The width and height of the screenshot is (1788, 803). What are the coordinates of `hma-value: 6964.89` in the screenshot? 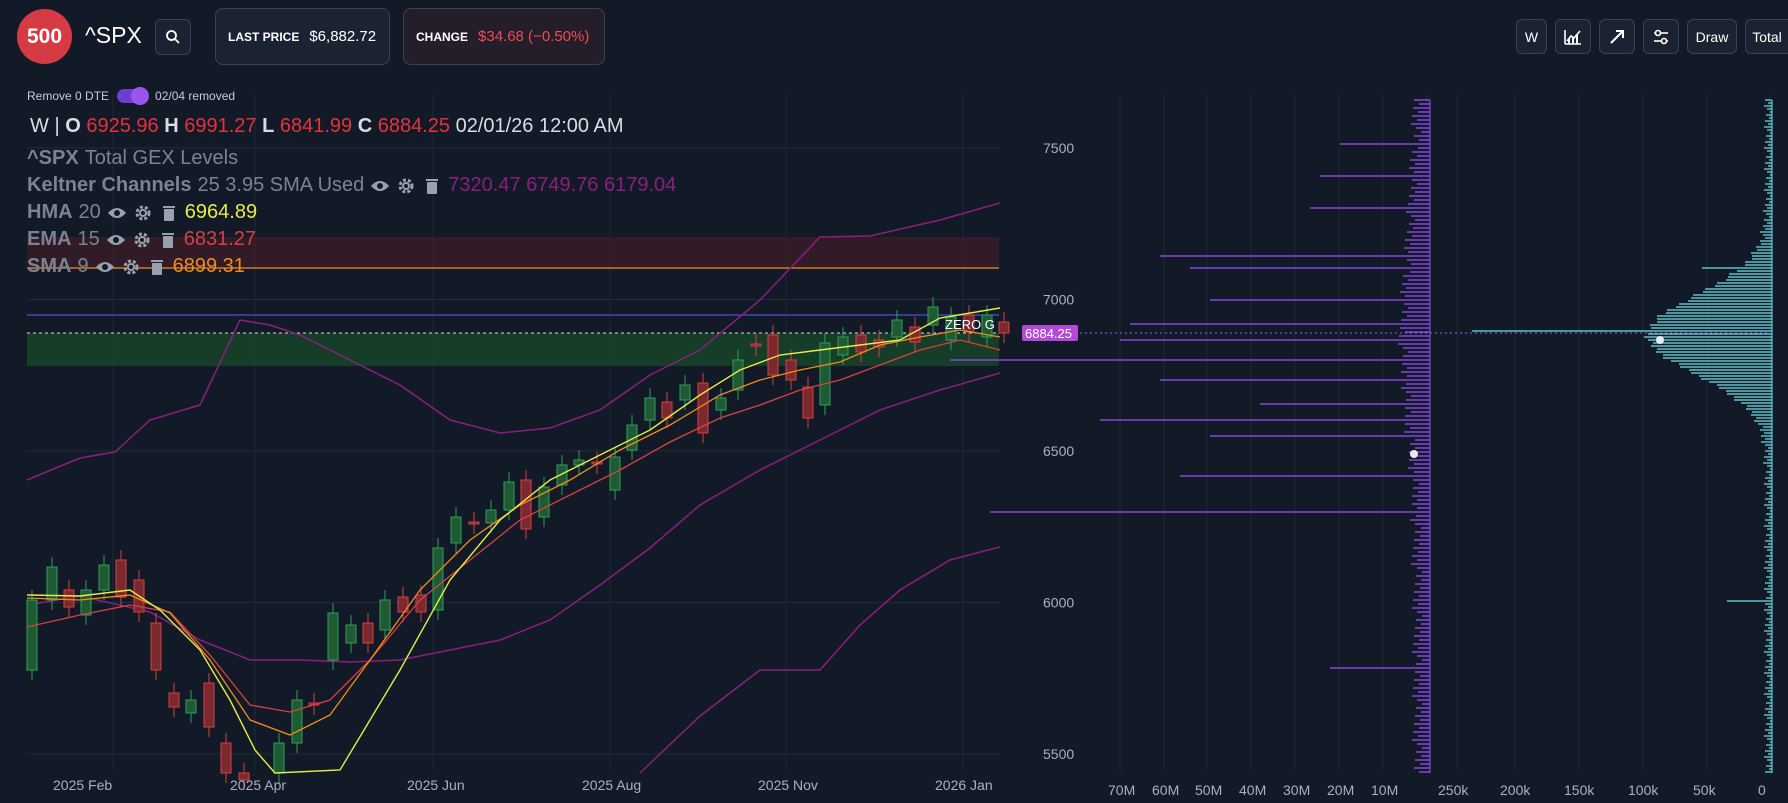 It's located at (221, 212).